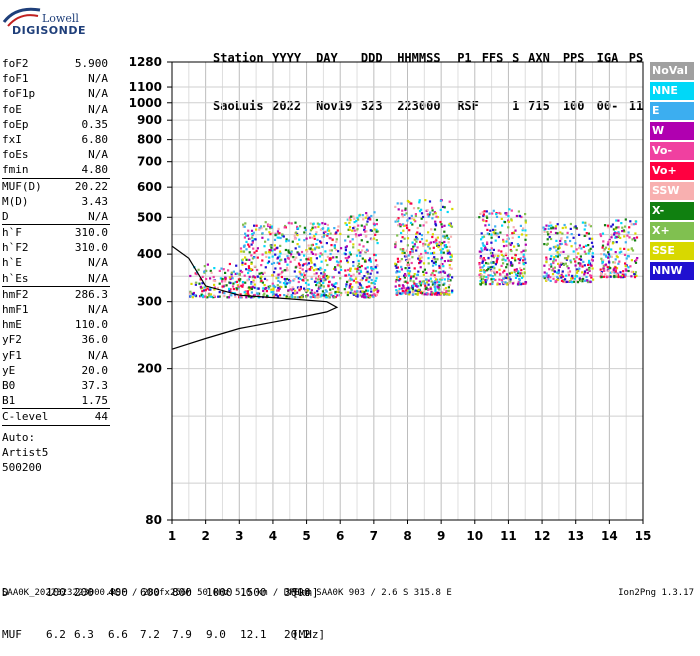  Describe the element at coordinates (56, 400) in the screenshot. I see `param-row: B1 1.75` at that location.